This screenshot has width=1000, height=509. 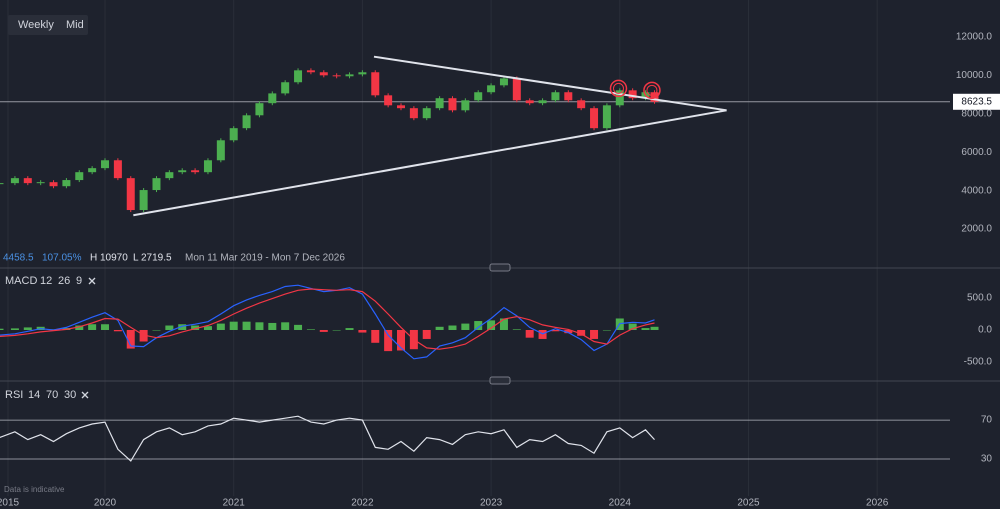 What do you see at coordinates (62, 258) in the screenshot?
I see `info-value: 107.05%` at bounding box center [62, 258].